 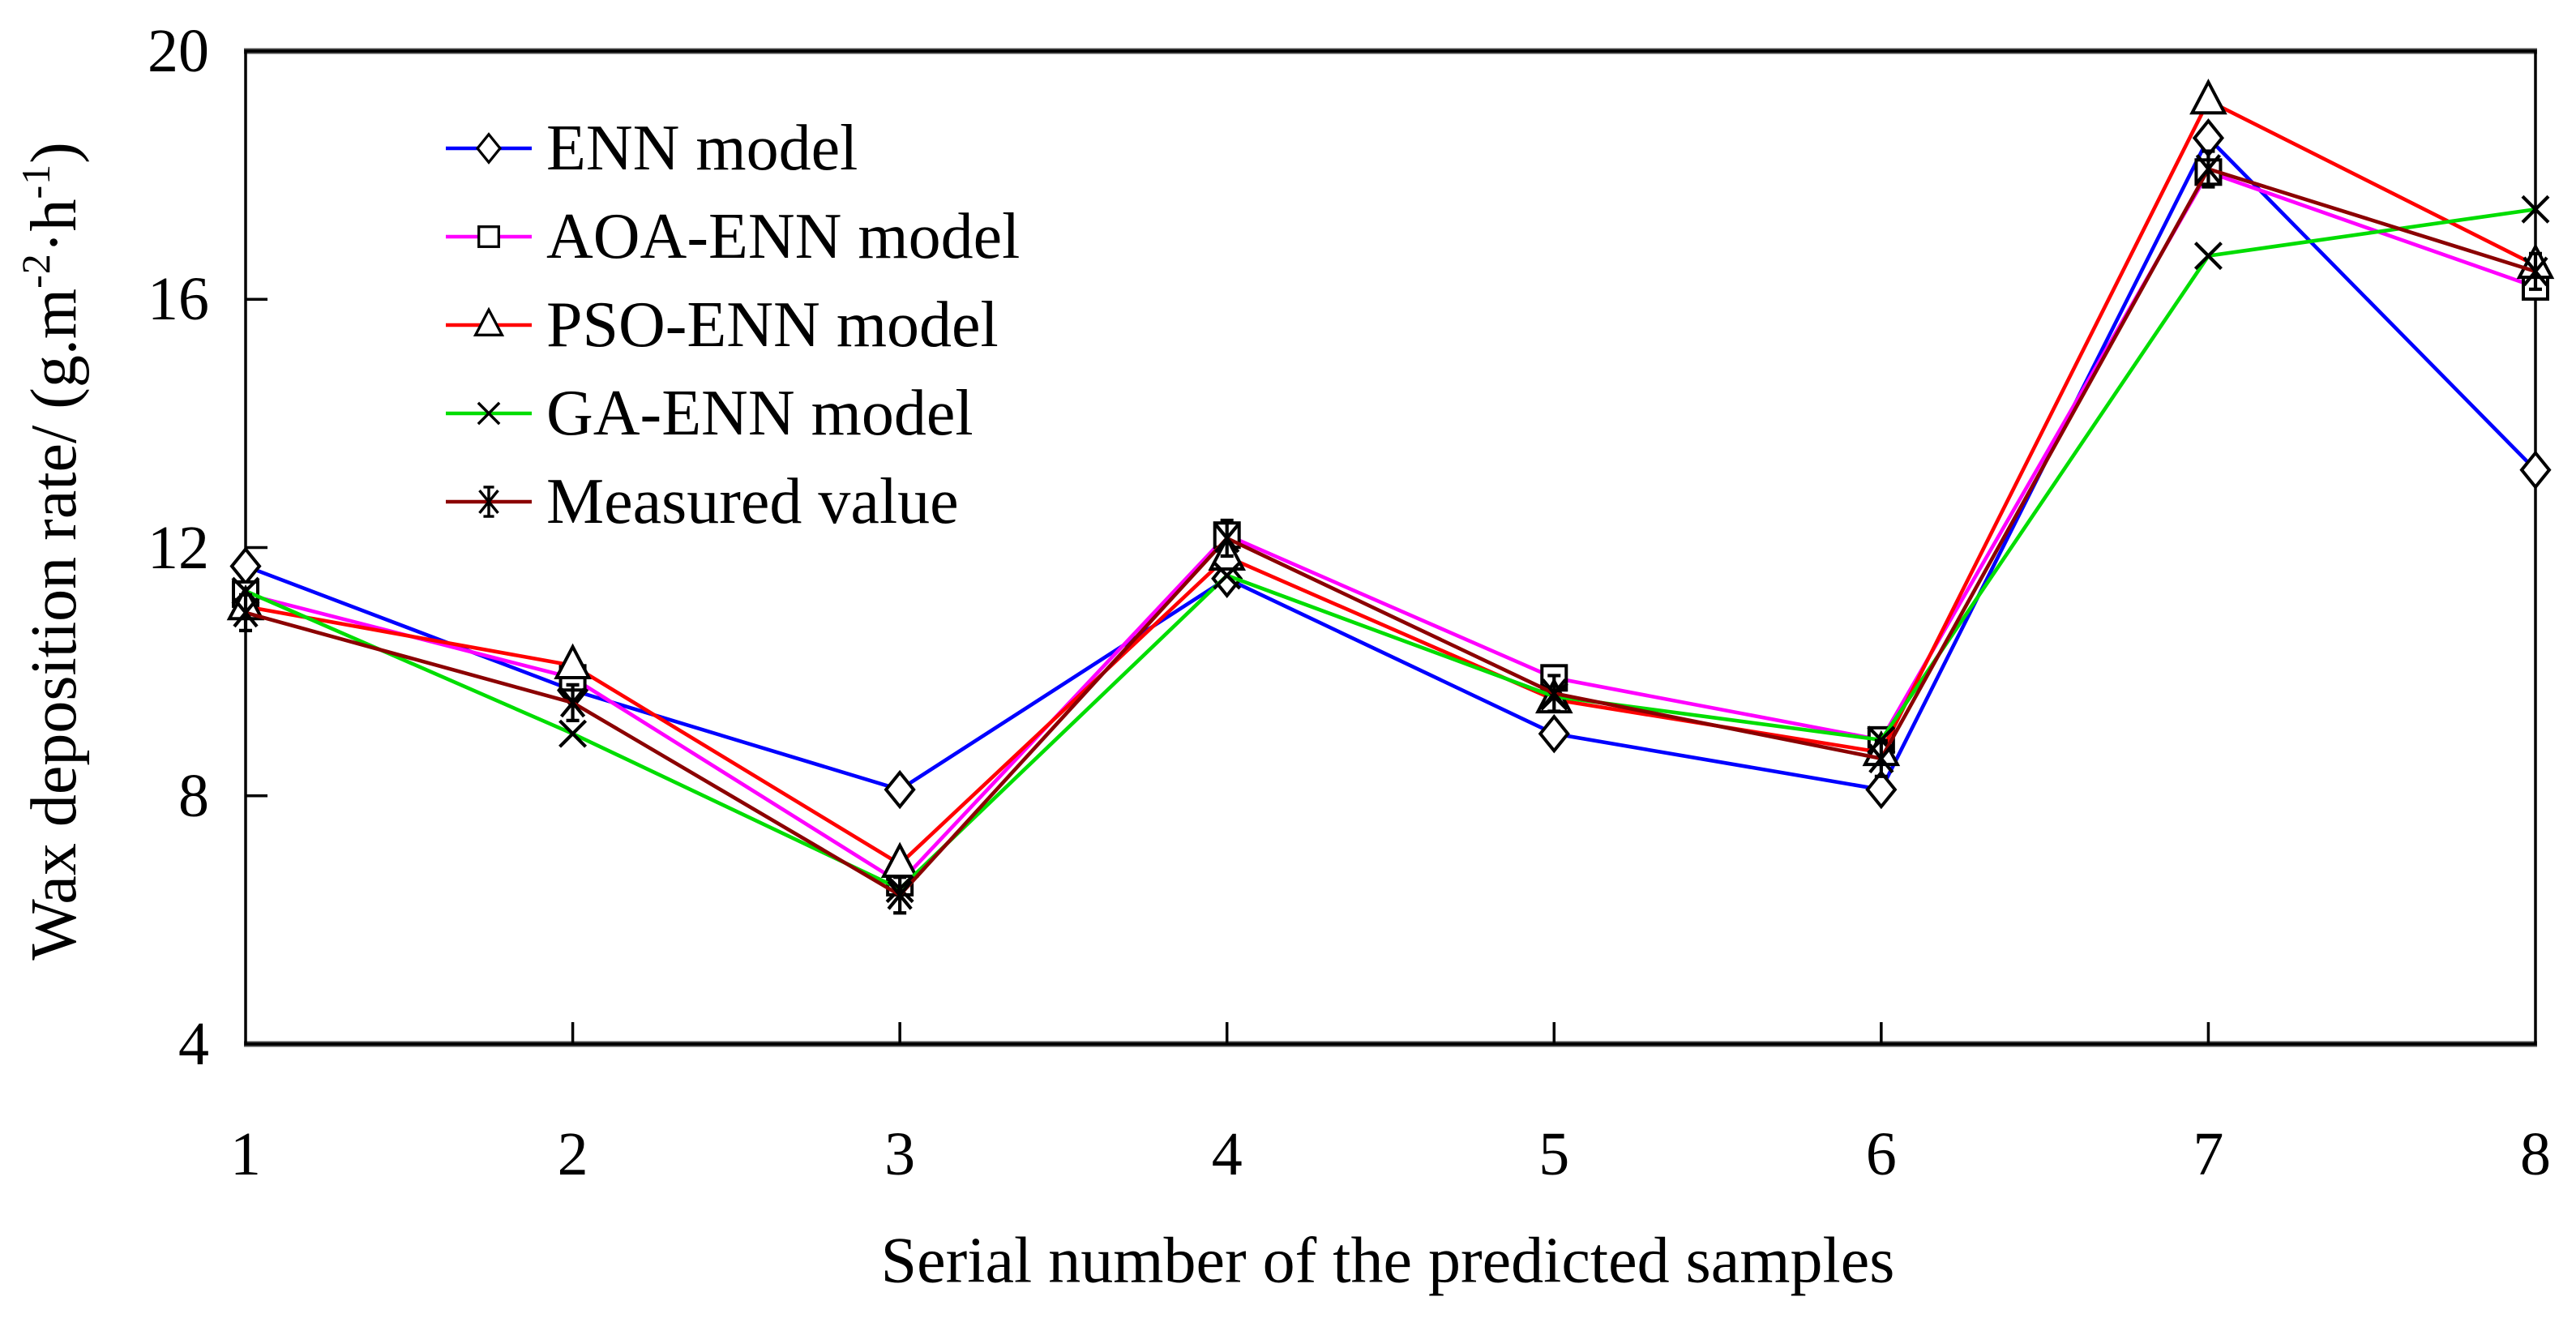 I want to click on square-legend-key-icon, so click(x=489, y=236).